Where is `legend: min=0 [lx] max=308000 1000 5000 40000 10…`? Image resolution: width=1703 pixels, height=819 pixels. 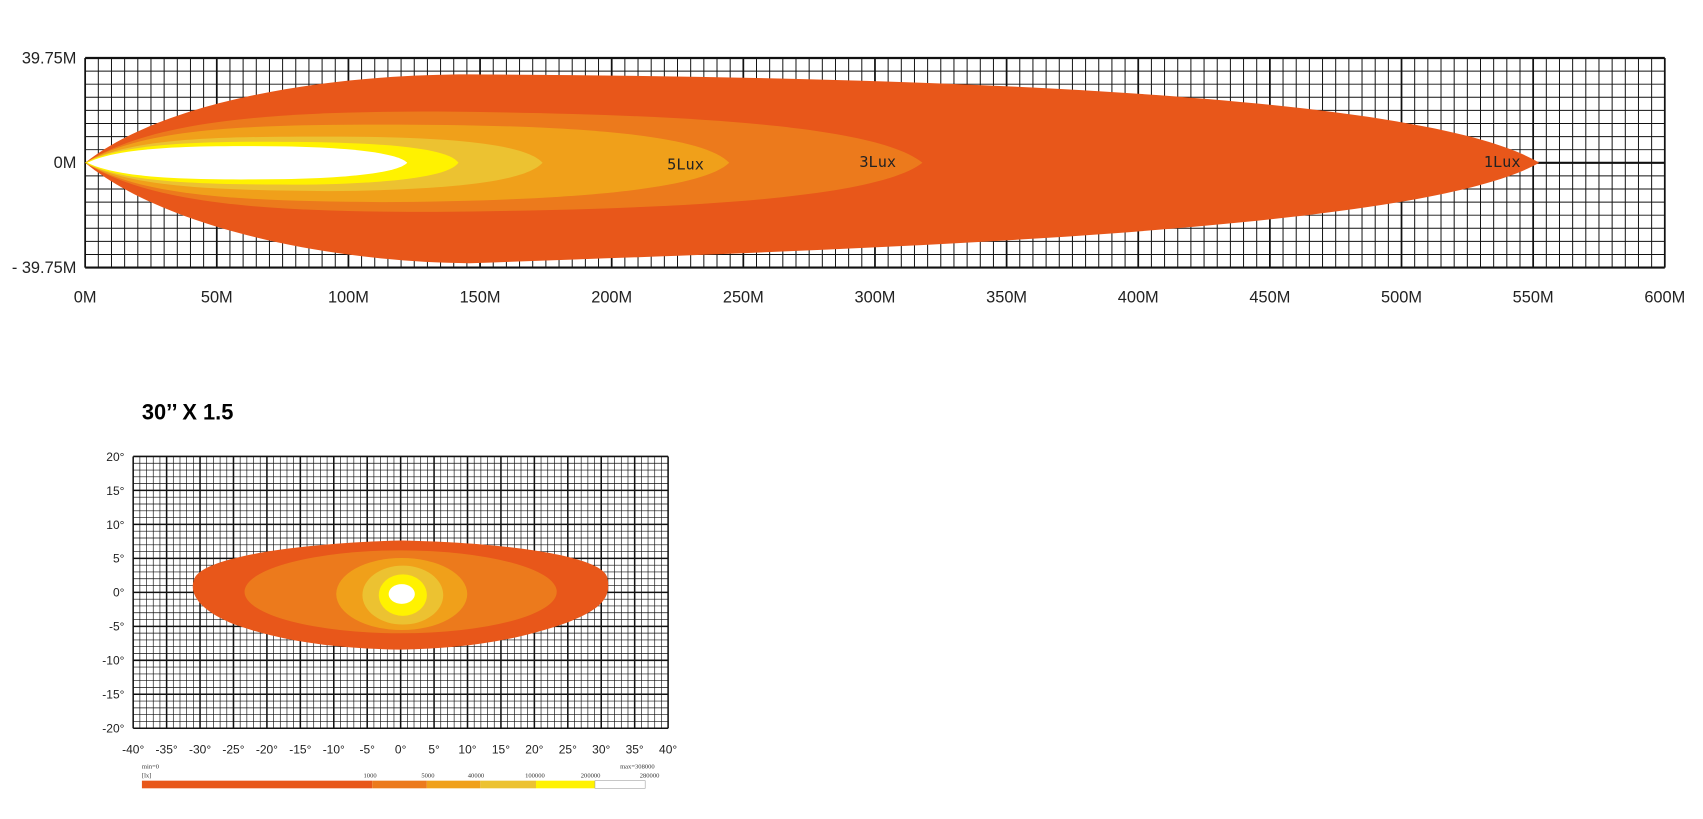 legend: min=0 [lx] max=308000 1000 5000 40000 10… is located at coordinates (400, 776).